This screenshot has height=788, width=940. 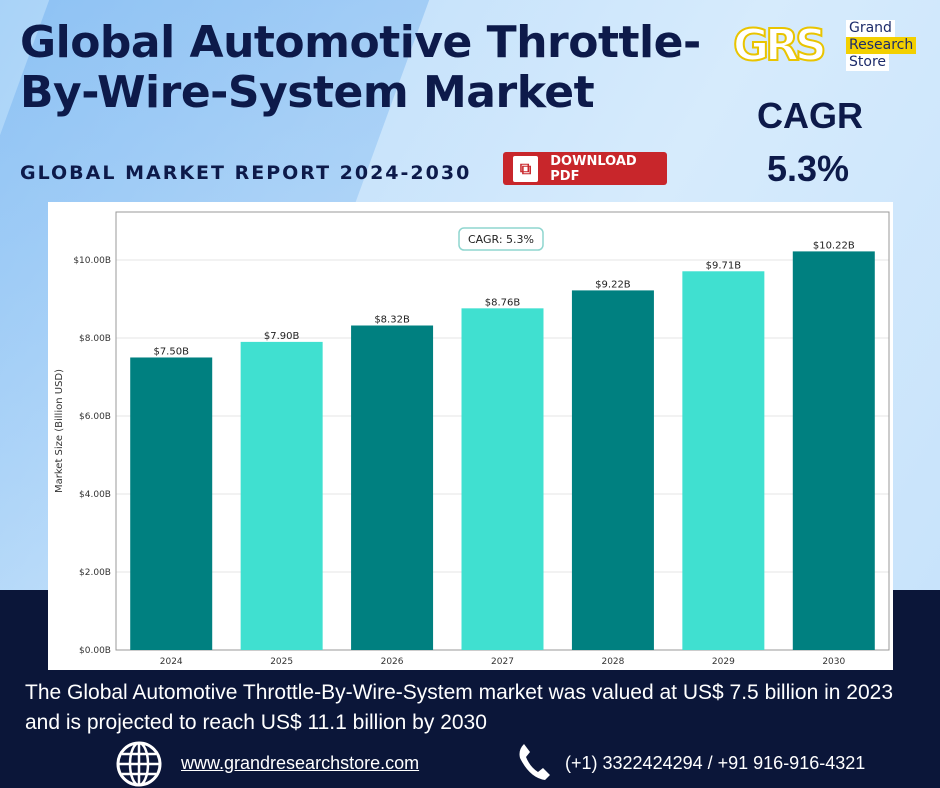 I want to click on data-label: $8.76B, so click(x=503, y=302).